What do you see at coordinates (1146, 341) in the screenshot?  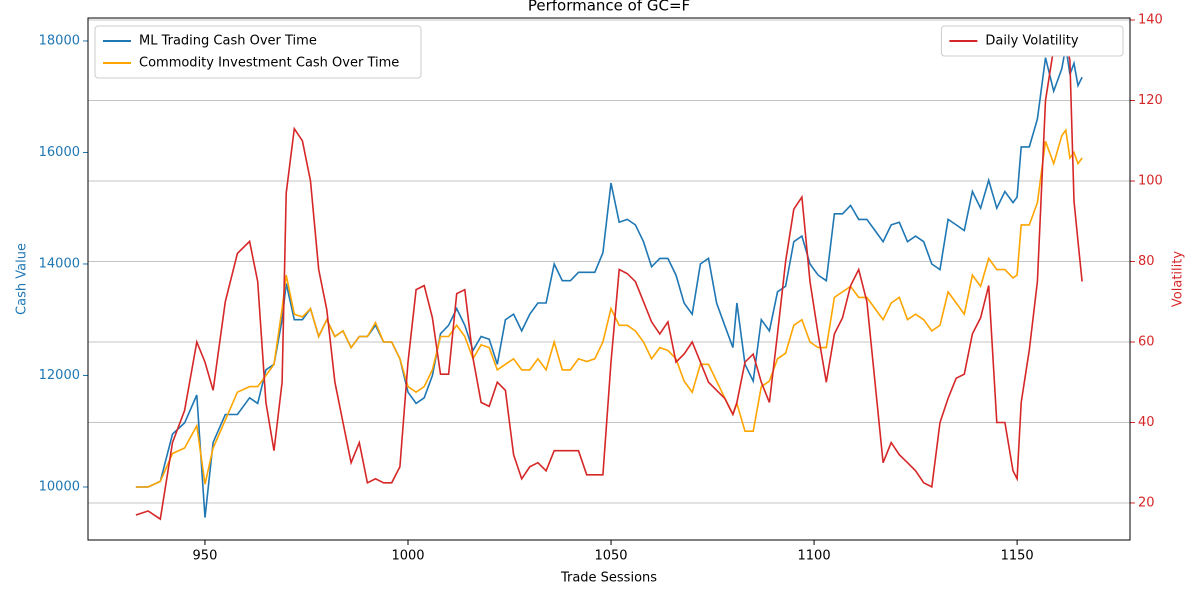 I see `y2-tick-label: 60` at bounding box center [1146, 341].